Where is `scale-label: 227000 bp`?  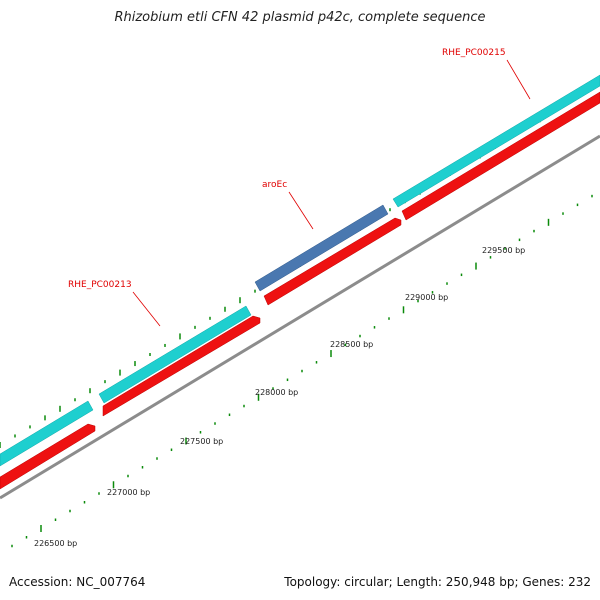 scale-label: 227000 bp is located at coordinates (128, 492).